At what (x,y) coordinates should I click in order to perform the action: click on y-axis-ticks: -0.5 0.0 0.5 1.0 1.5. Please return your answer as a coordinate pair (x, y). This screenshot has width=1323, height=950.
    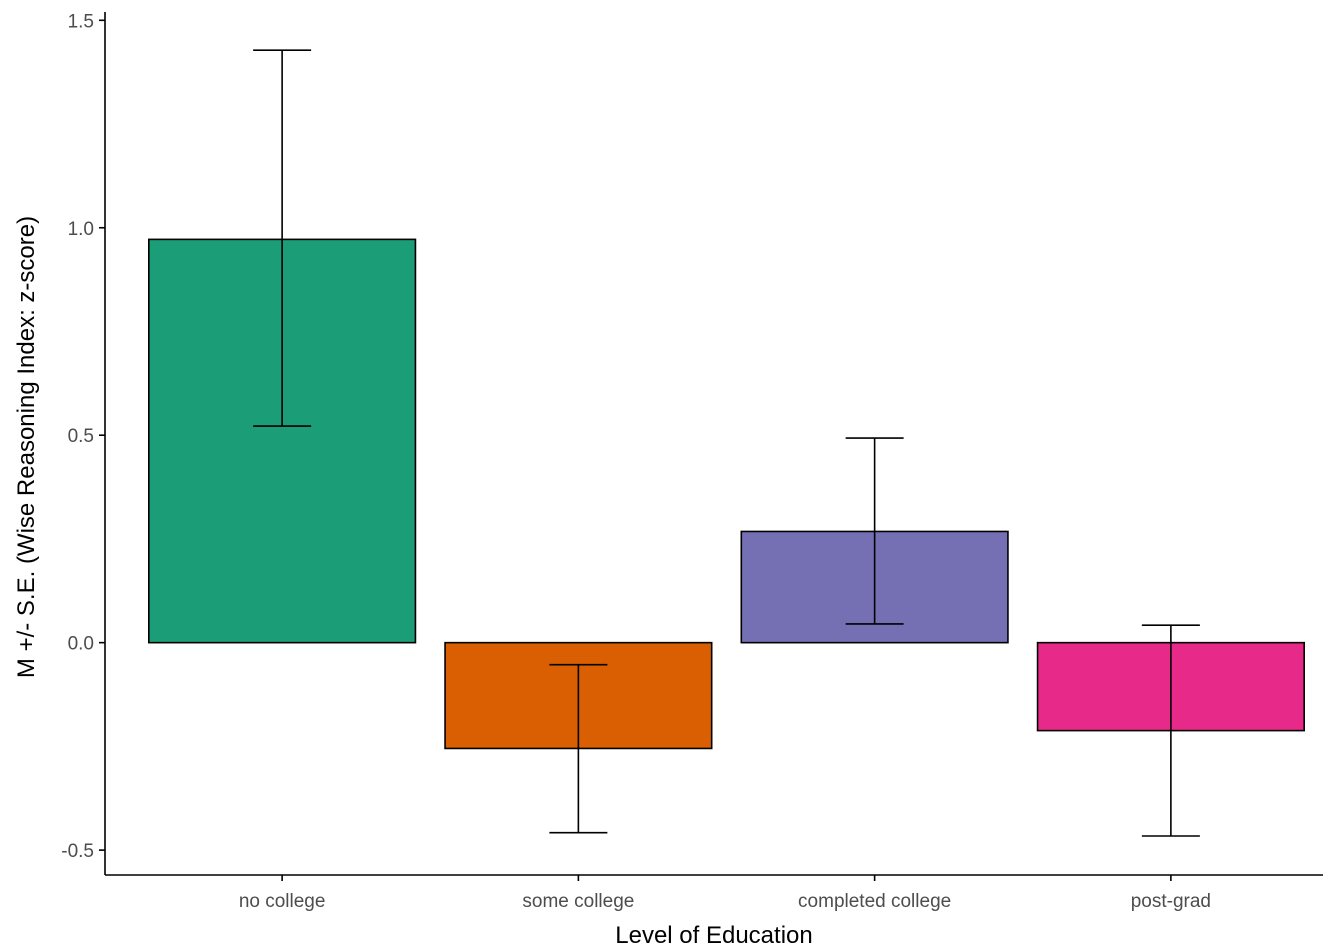
    Looking at the image, I should click on (83, 436).